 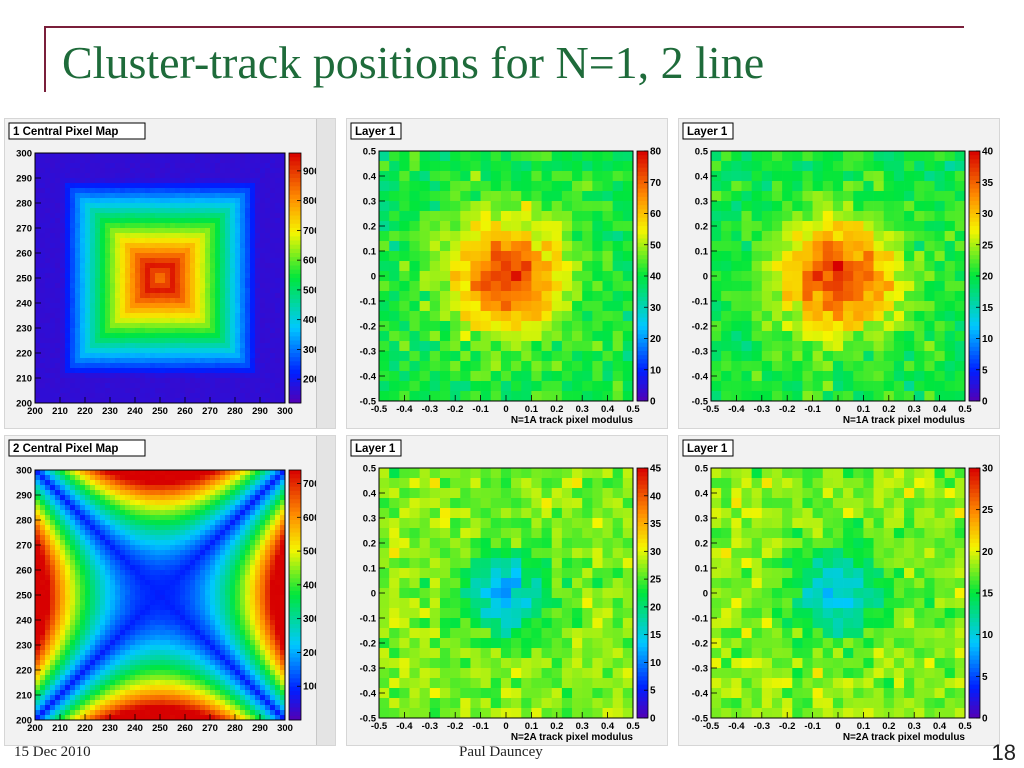 What do you see at coordinates (325, 273) in the screenshot?
I see `scrollbar` at bounding box center [325, 273].